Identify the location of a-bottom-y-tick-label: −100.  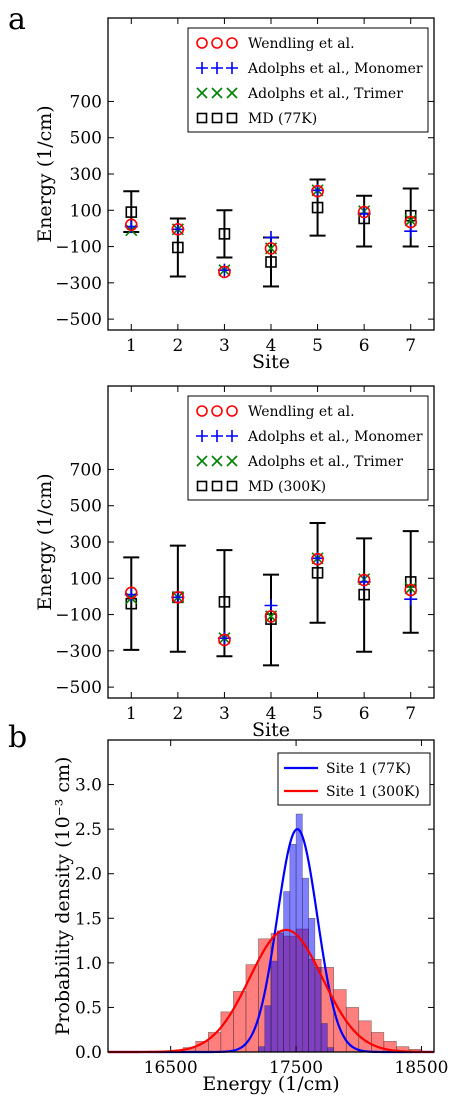
(78, 616).